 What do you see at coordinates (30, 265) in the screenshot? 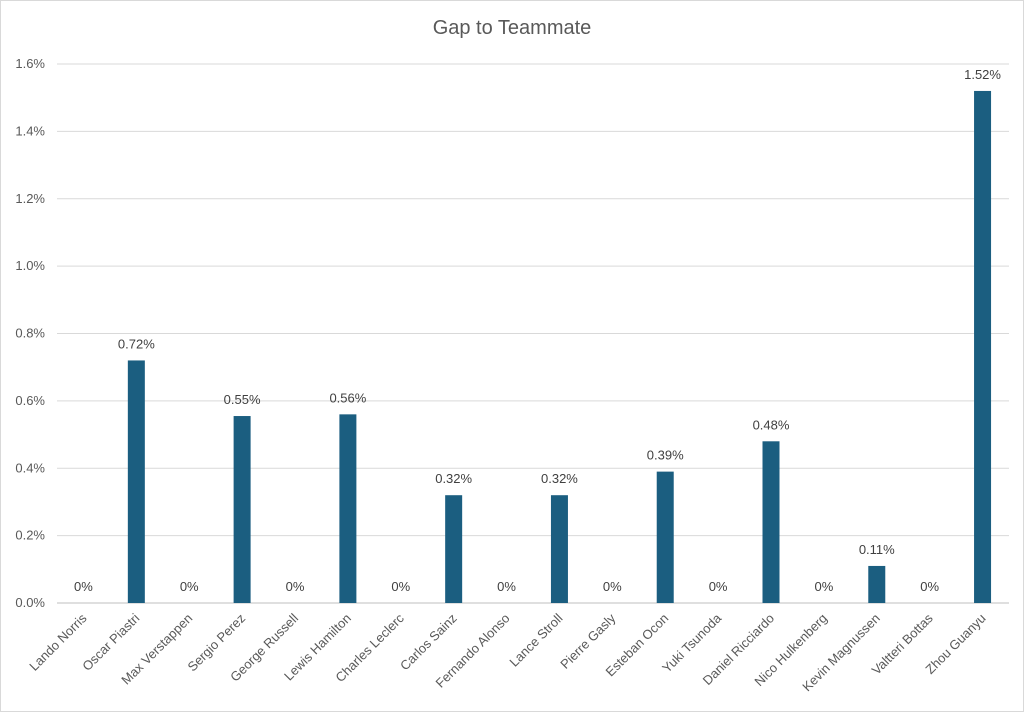
I see `y-tick-label: 1.0%` at bounding box center [30, 265].